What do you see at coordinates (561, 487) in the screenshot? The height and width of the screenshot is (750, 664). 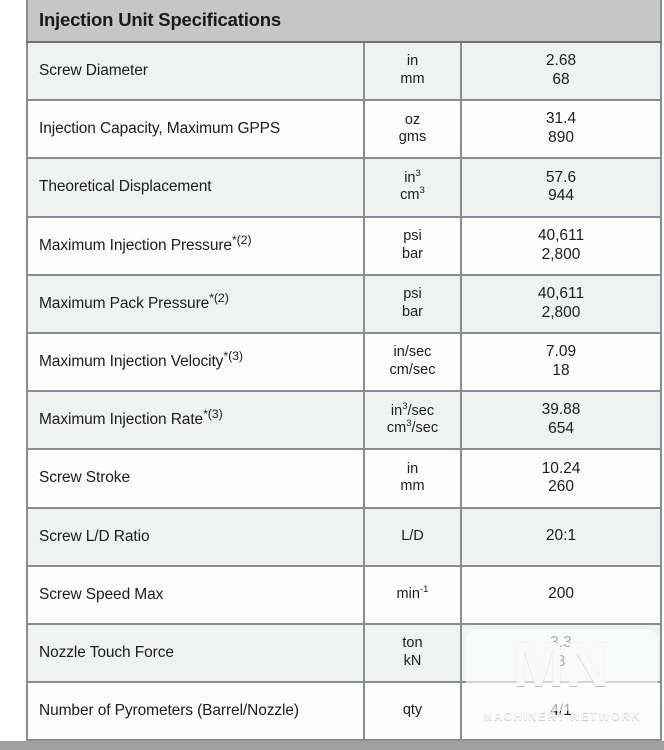 I see `spec-value: 260` at bounding box center [561, 487].